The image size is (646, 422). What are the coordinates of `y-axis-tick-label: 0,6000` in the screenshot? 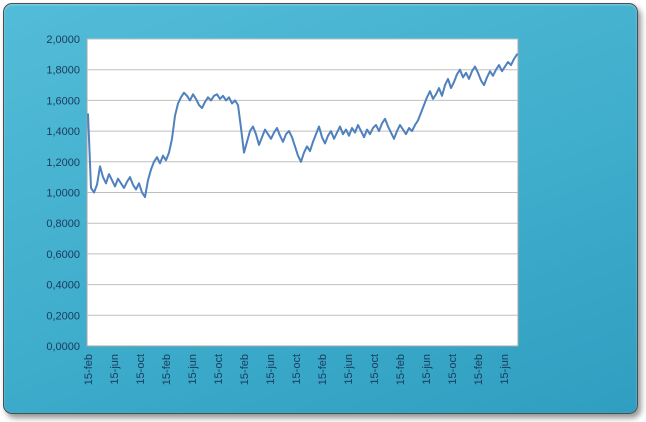 It's located at (63, 255).